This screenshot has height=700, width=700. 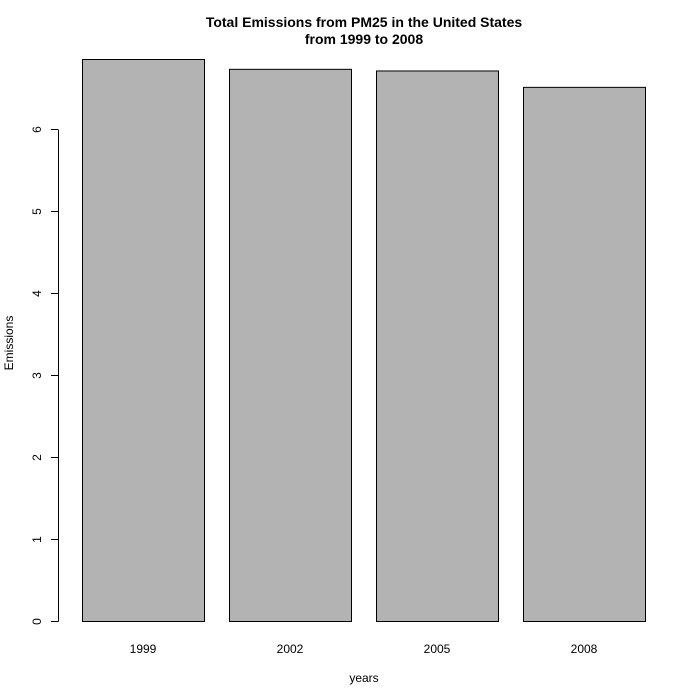 I want to click on y-tick-label: 1, so click(x=37, y=539).